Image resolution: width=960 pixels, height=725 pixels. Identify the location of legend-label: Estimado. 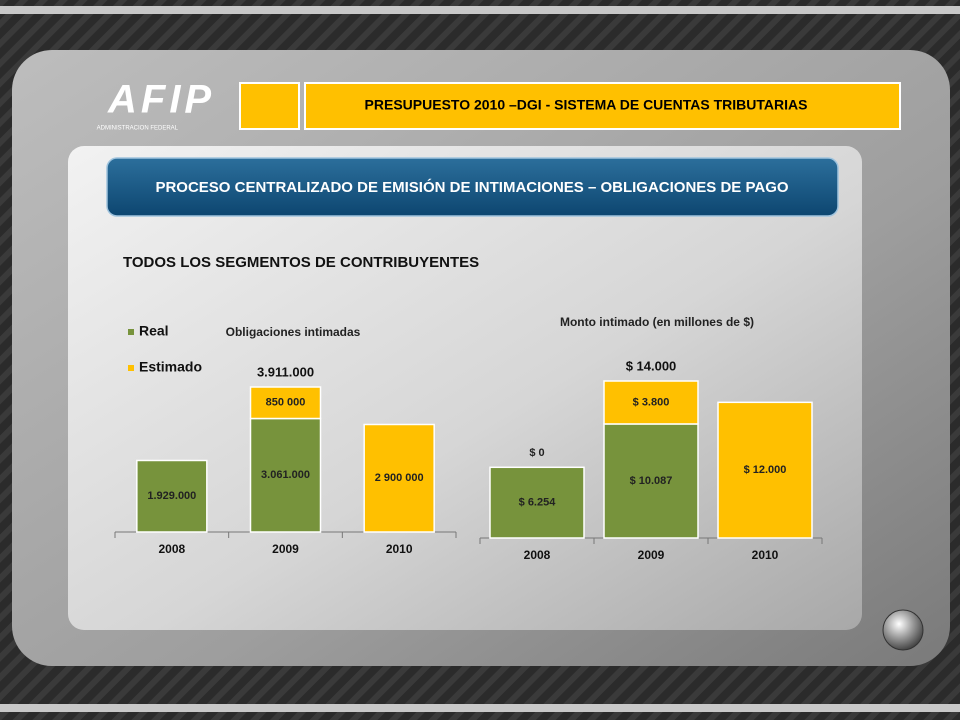
(170, 367).